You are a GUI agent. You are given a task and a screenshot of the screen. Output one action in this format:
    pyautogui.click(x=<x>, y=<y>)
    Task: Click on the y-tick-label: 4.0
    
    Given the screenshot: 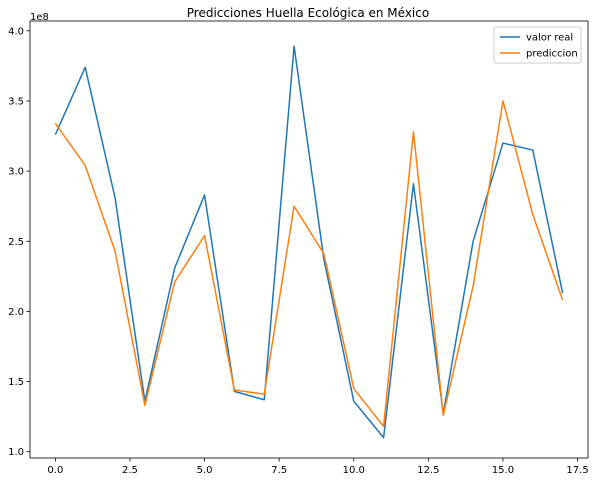 What is the action you would take?
    pyautogui.click(x=16, y=31)
    